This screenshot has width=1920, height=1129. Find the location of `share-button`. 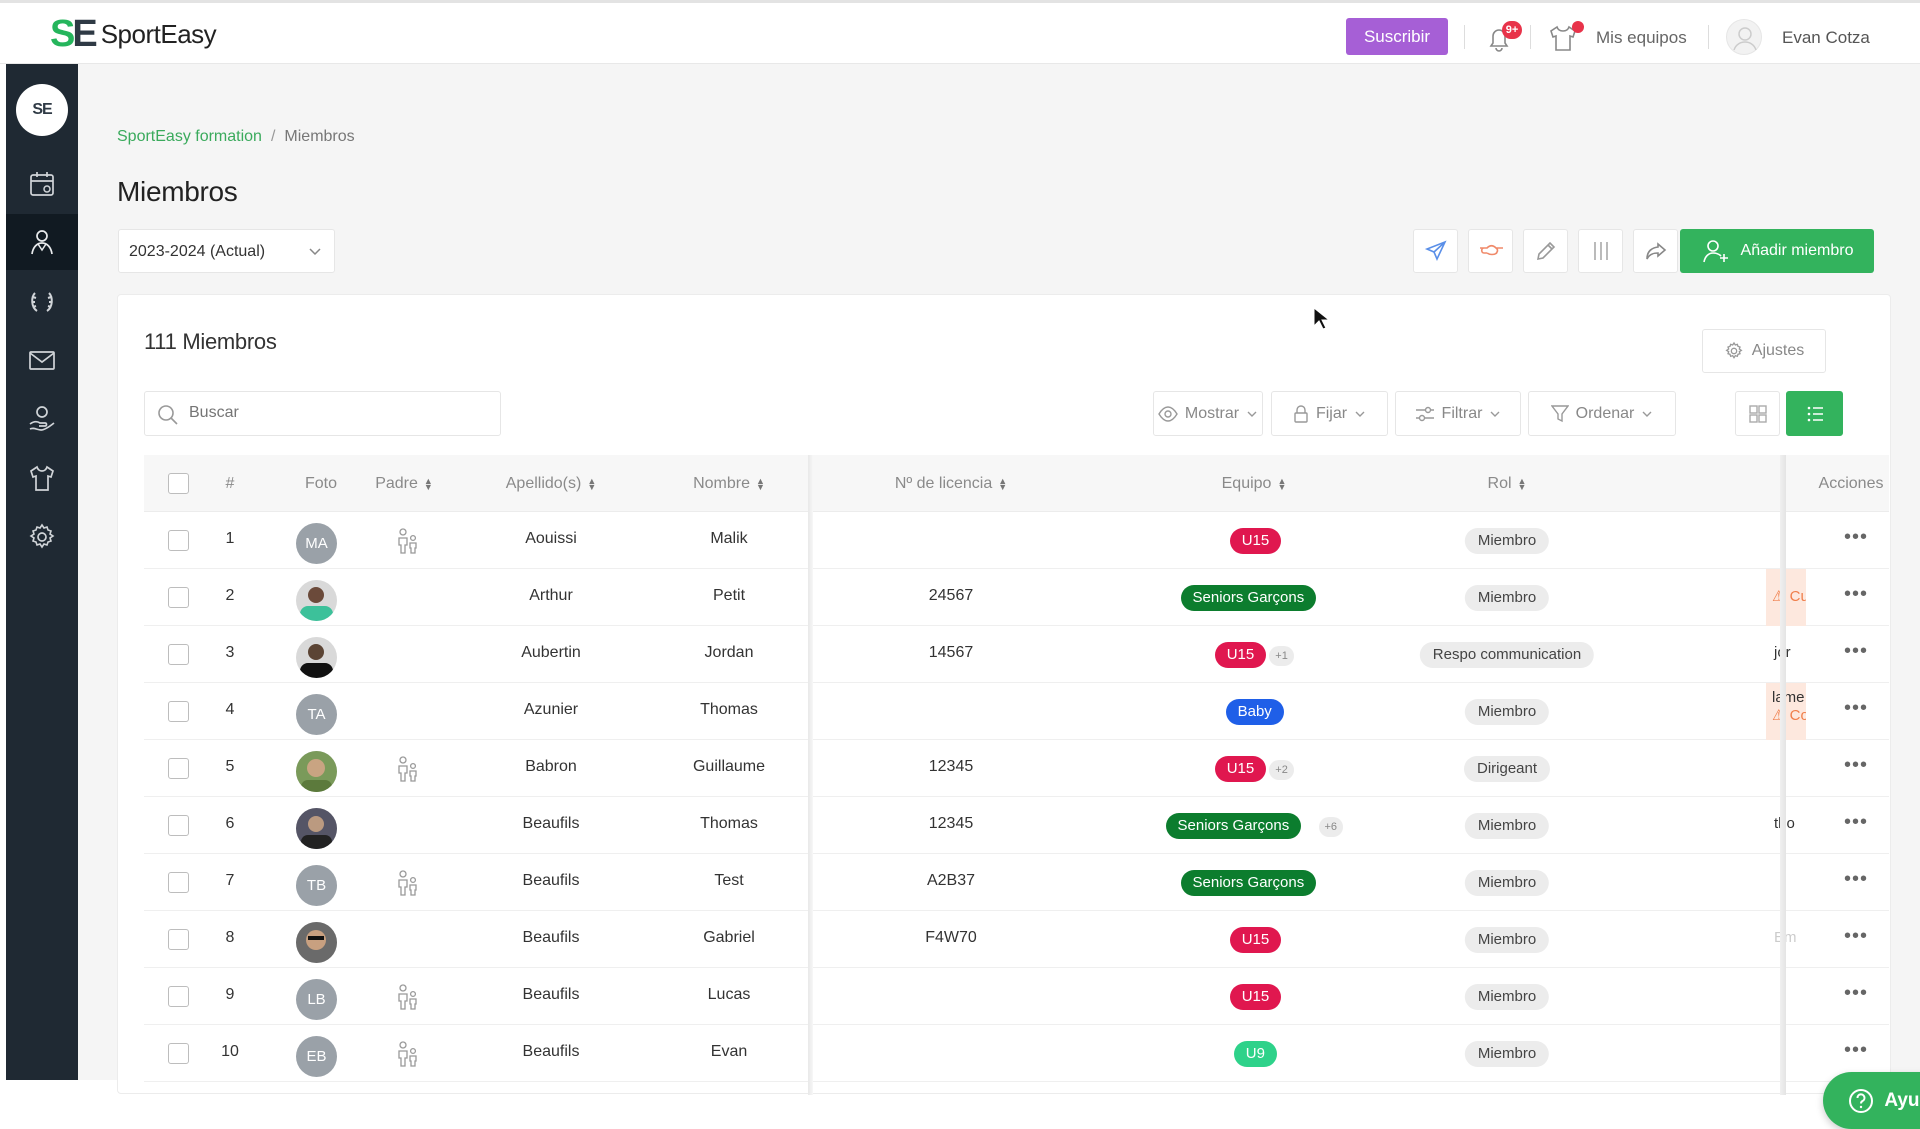

share-button is located at coordinates (1655, 251).